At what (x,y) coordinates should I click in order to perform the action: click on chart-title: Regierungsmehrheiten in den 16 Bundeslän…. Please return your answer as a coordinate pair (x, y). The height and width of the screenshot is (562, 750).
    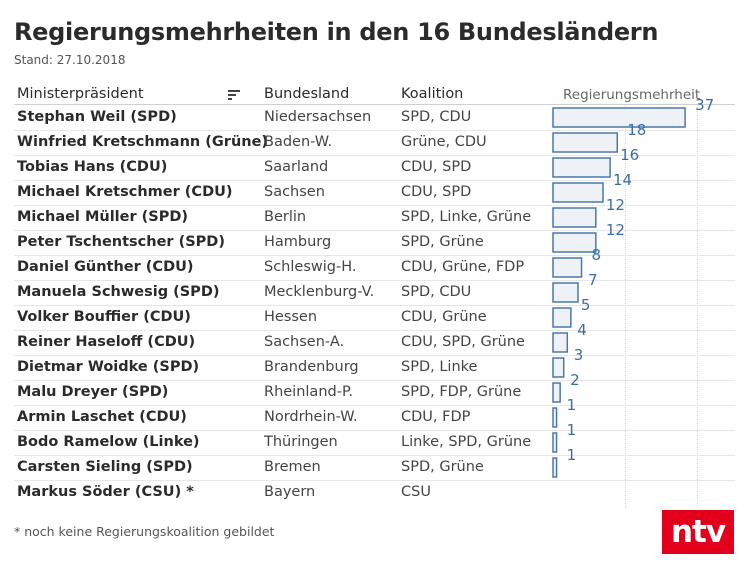
    Looking at the image, I should click on (336, 32).